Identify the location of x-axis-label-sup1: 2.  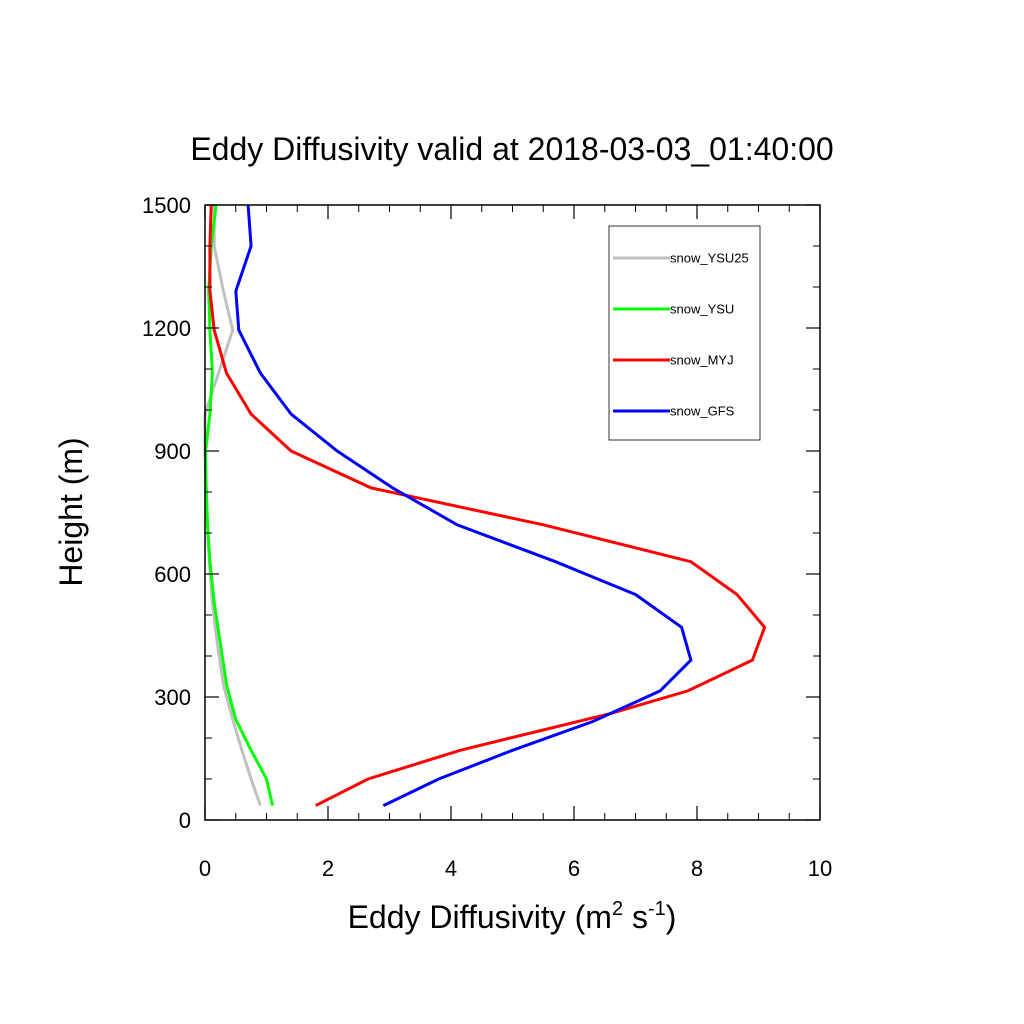
(617, 909).